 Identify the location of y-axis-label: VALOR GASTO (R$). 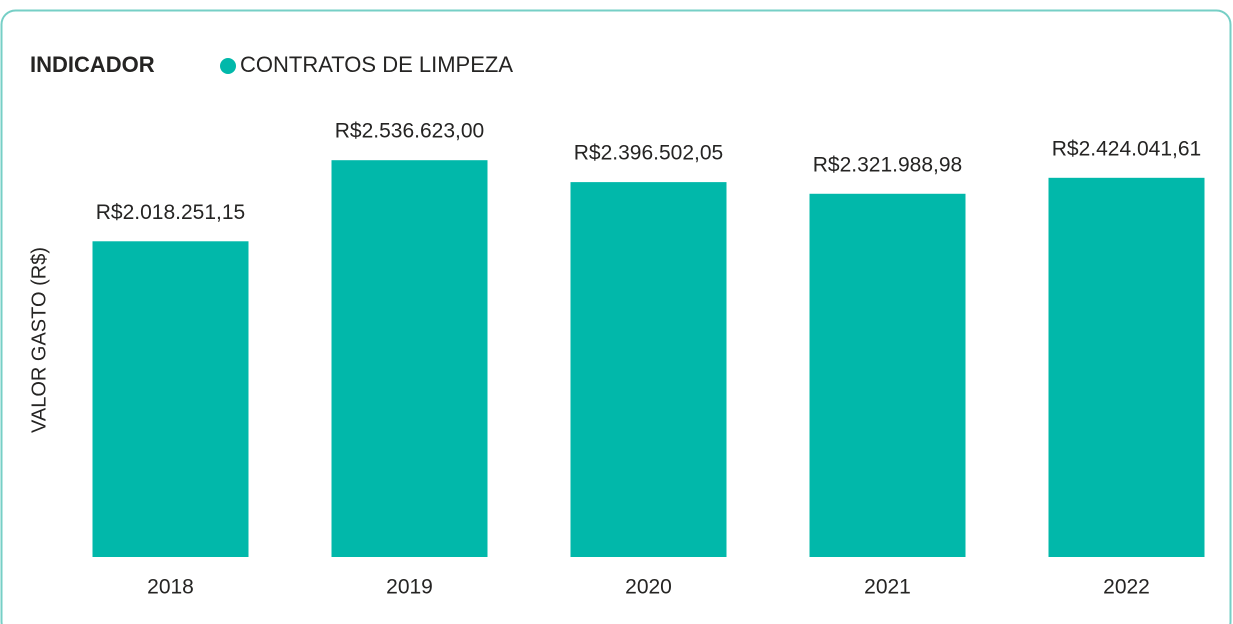
(39, 340).